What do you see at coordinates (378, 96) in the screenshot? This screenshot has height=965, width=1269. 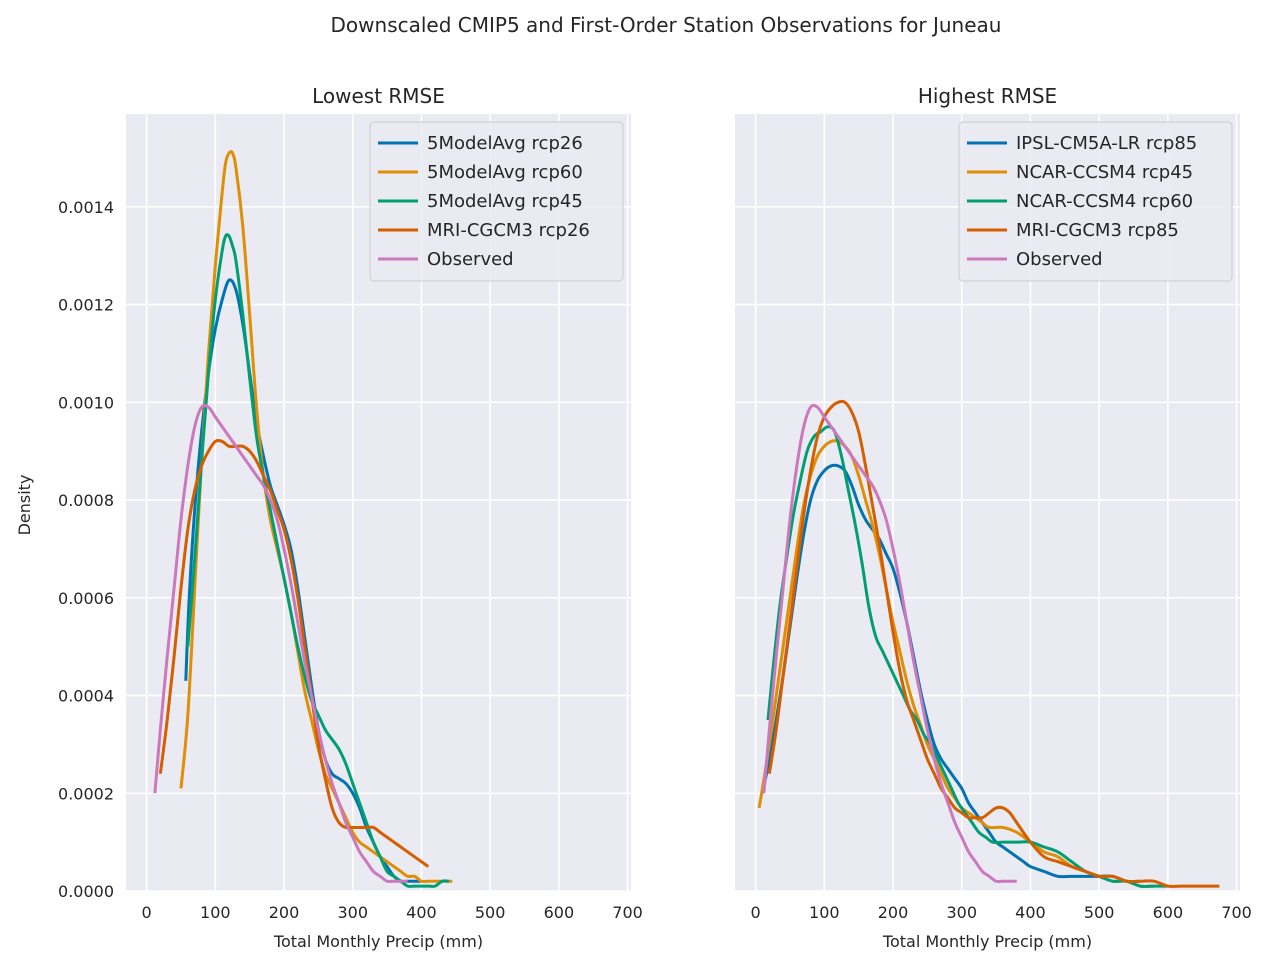 I see `panel-title: Lowest RMSE` at bounding box center [378, 96].